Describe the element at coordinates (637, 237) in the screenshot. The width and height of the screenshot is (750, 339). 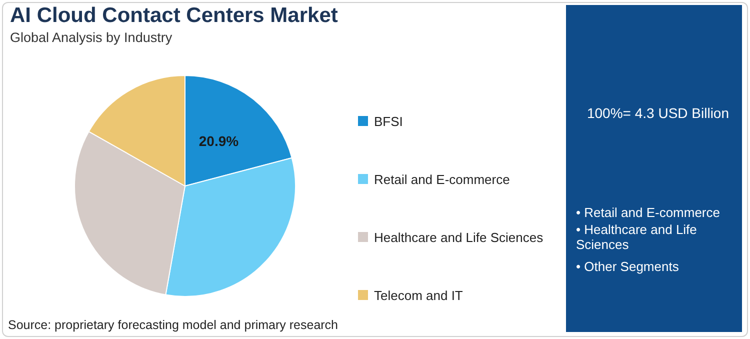
I see `text: • Healthcare and Life Sciences` at that location.